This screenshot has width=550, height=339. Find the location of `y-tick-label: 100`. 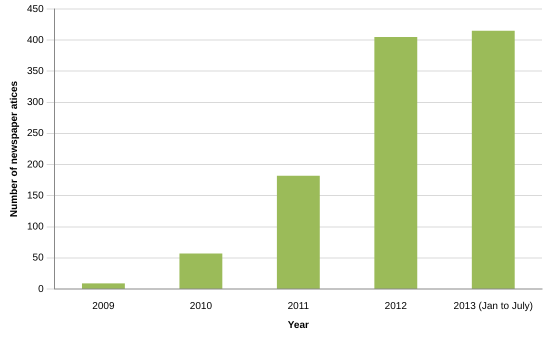

y-tick-label: 100 is located at coordinates (35, 227).